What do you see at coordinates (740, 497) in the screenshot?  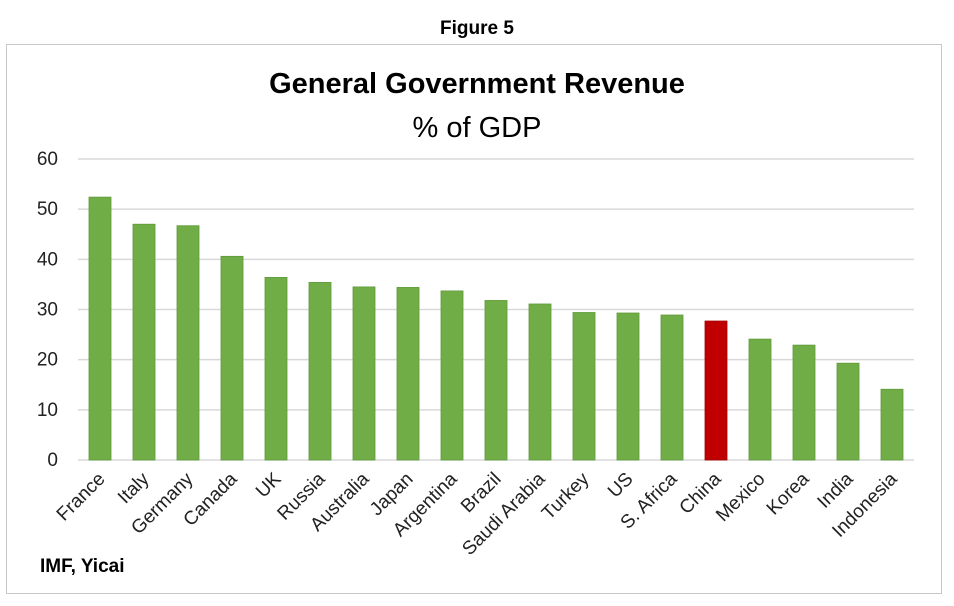 I see `x-tick-label: Mexico` at bounding box center [740, 497].